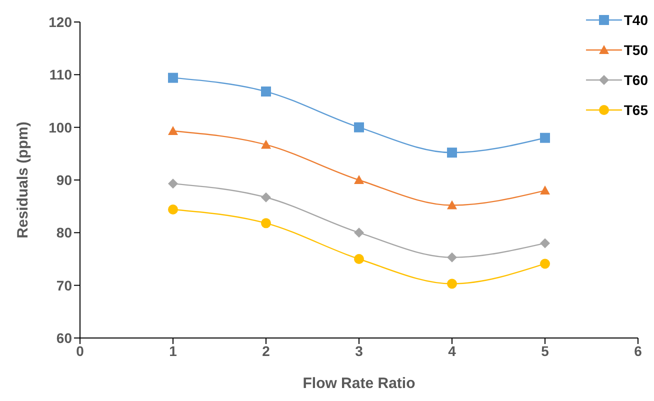 The image size is (654, 401). What do you see at coordinates (64, 338) in the screenshot?
I see `y-tick-label: 60` at bounding box center [64, 338].